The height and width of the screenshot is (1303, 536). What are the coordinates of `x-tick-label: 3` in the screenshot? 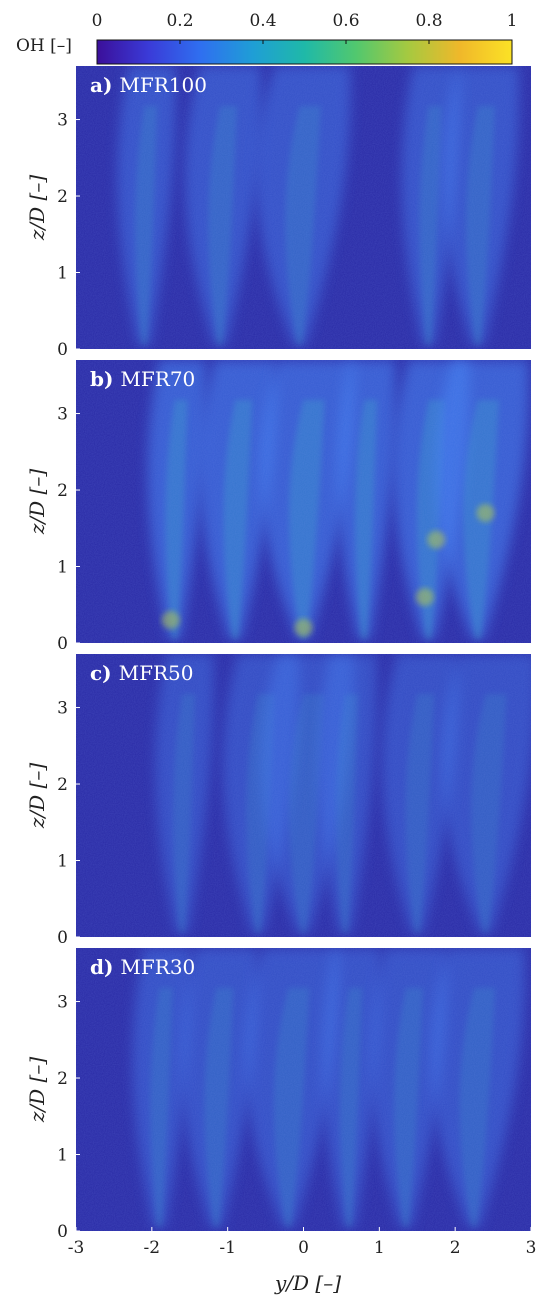 It's located at (531, 1248).